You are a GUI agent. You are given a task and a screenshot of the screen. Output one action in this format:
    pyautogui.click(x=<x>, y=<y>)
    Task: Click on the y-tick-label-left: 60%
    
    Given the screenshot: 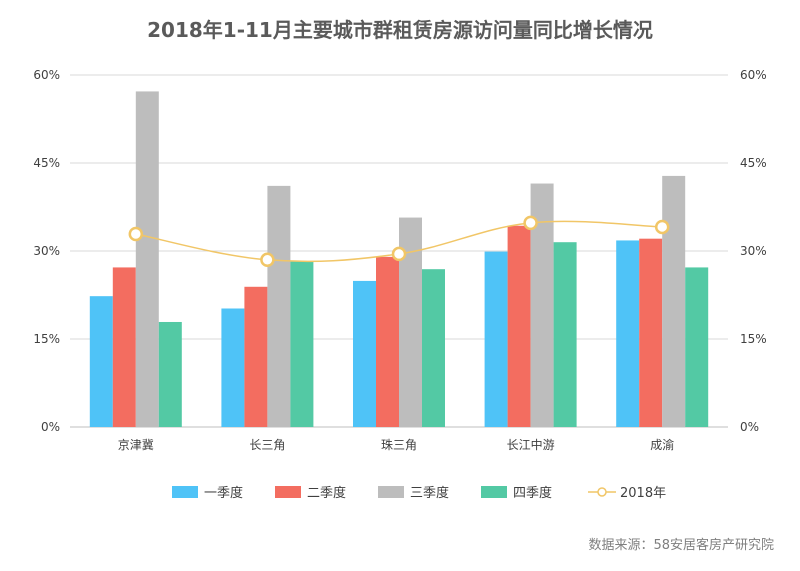 What is the action you would take?
    pyautogui.click(x=46, y=75)
    